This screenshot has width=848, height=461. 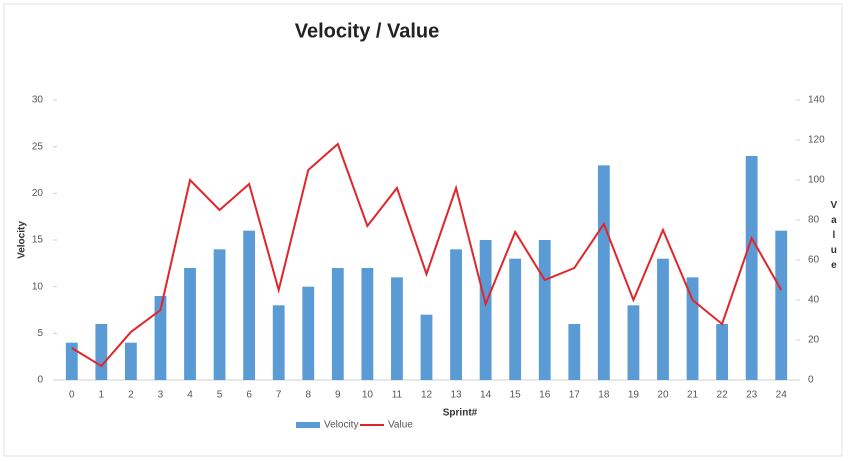 What do you see at coordinates (693, 395) in the screenshot?
I see `x-tick-label: 21` at bounding box center [693, 395].